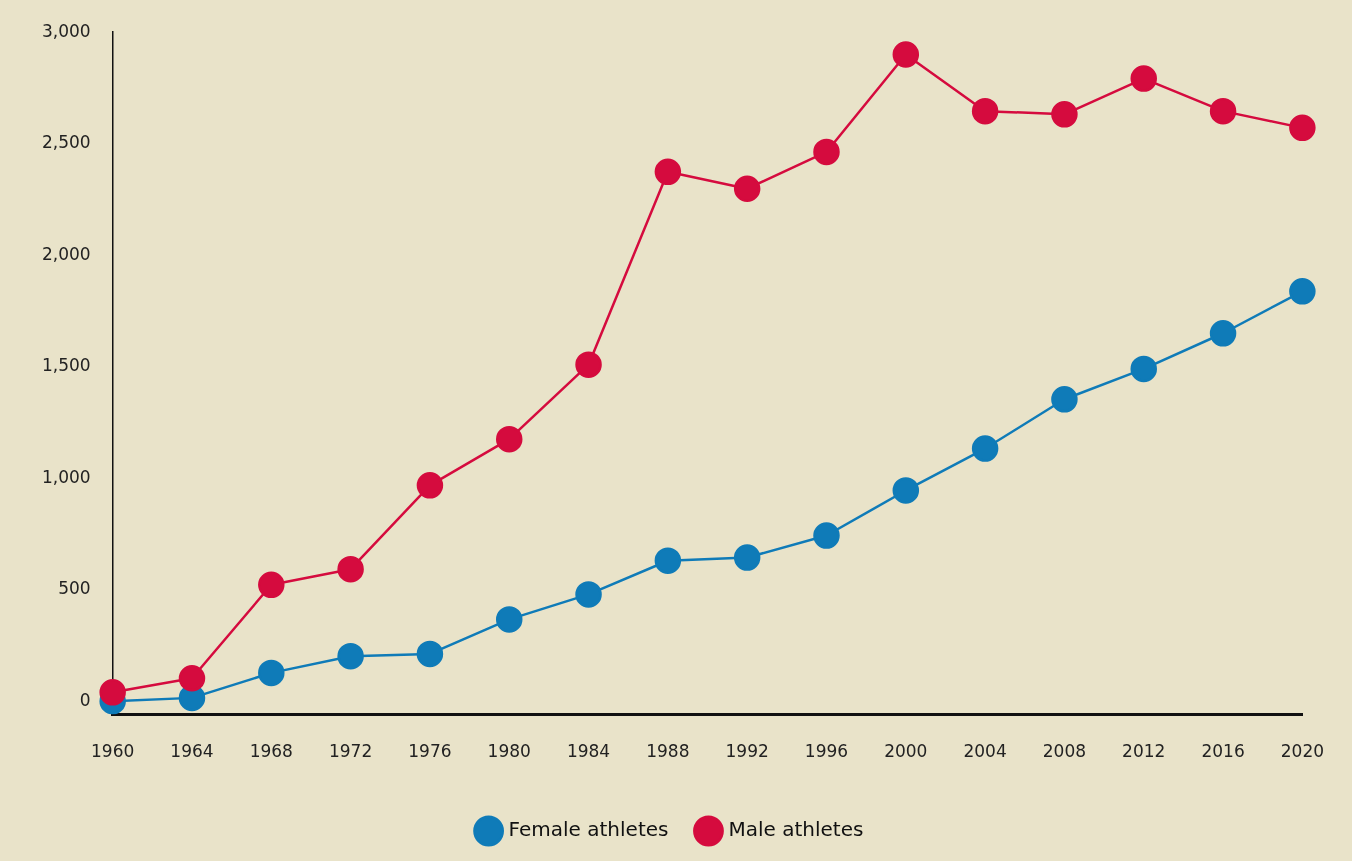 This screenshot has width=1352, height=861. What do you see at coordinates (1144, 751) in the screenshot?
I see `x-tick-label: 2012` at bounding box center [1144, 751].